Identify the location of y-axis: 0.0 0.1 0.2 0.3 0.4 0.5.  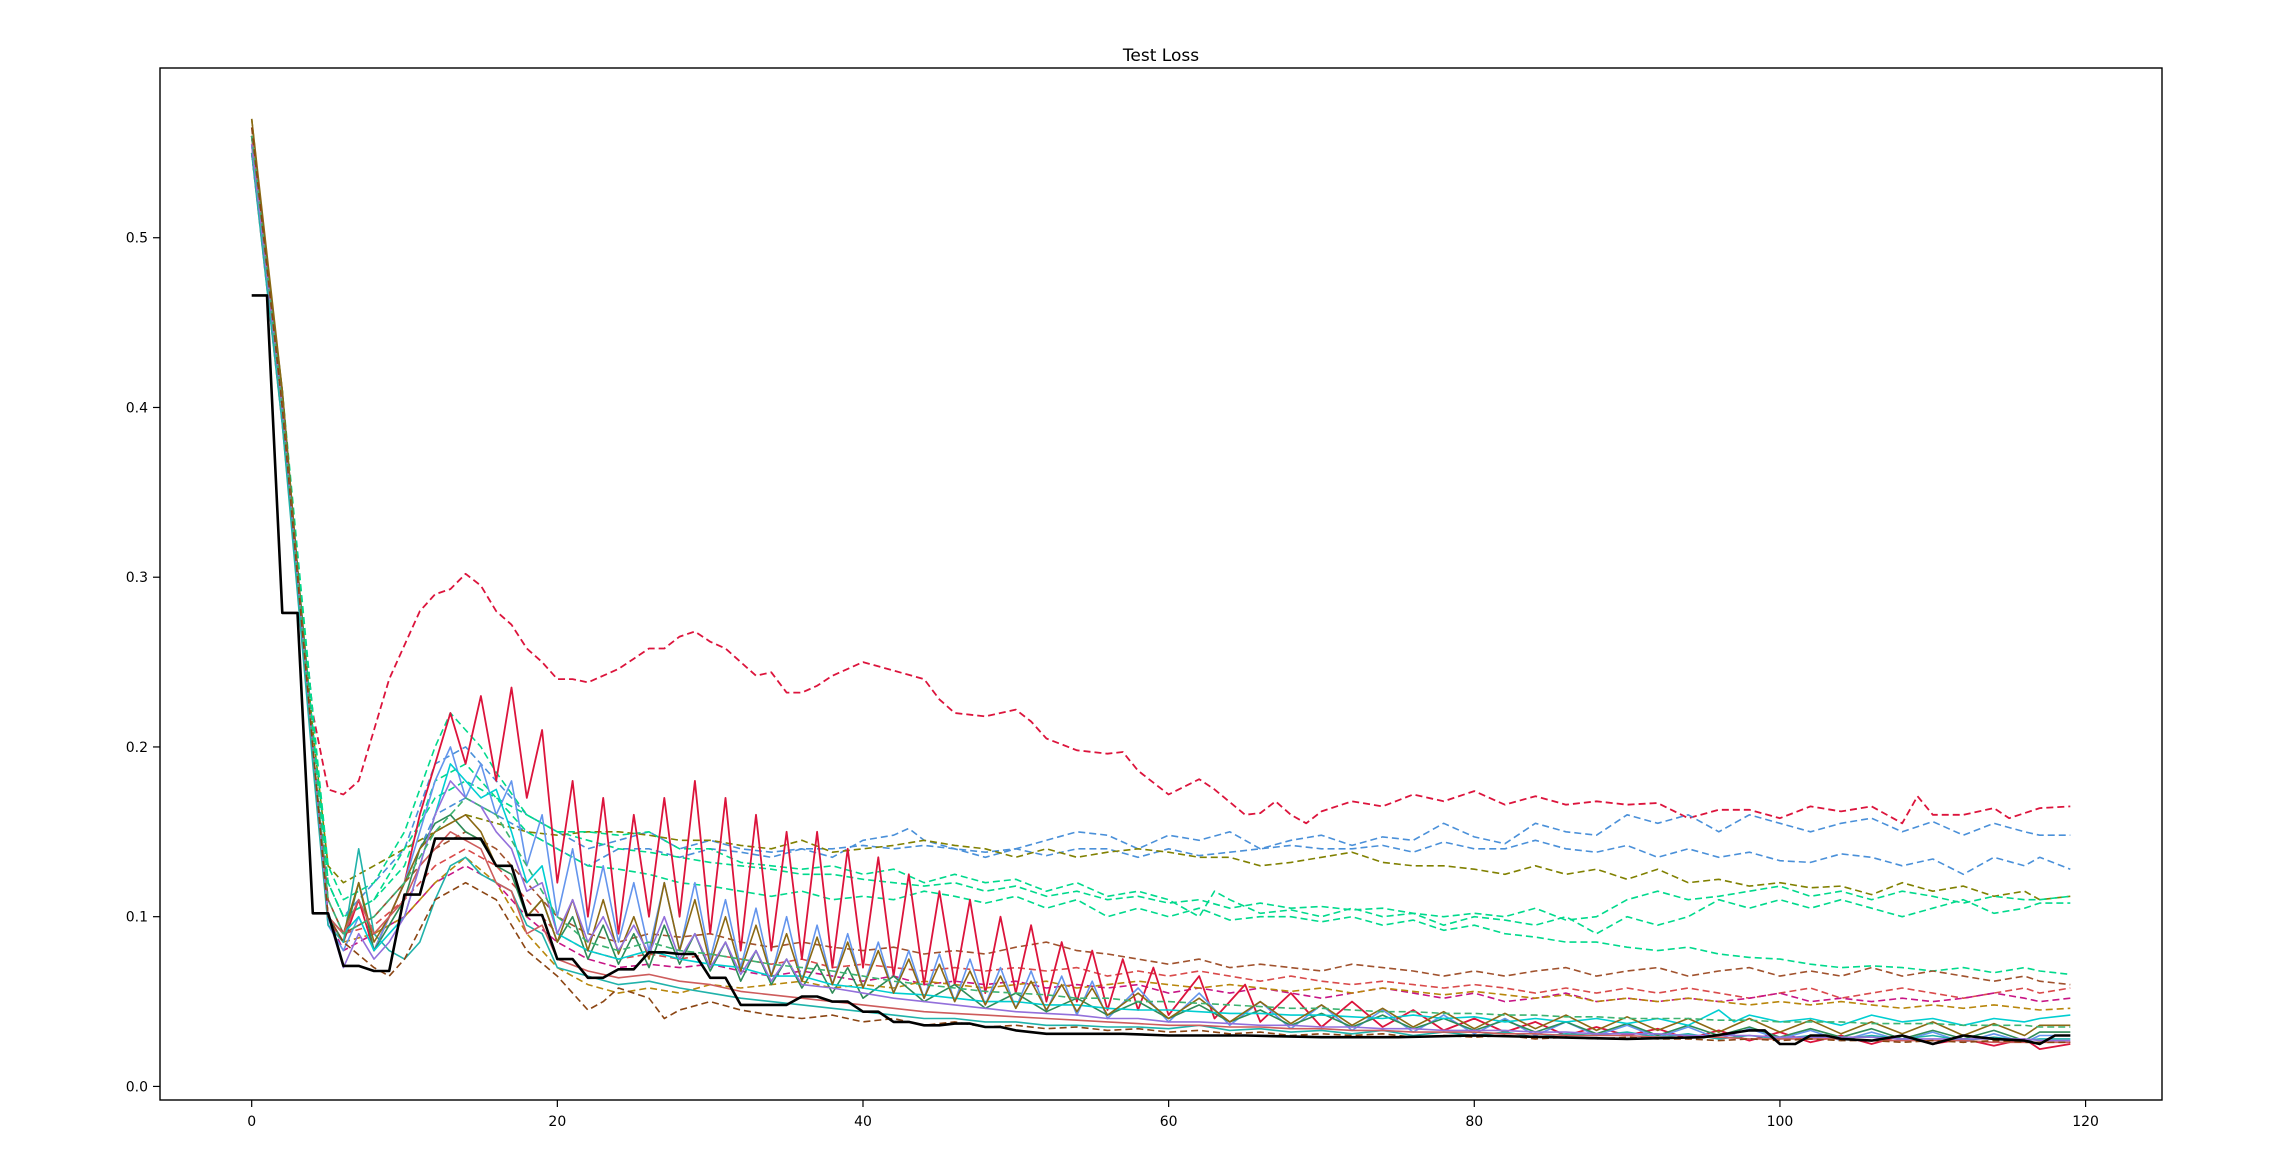
(143, 663).